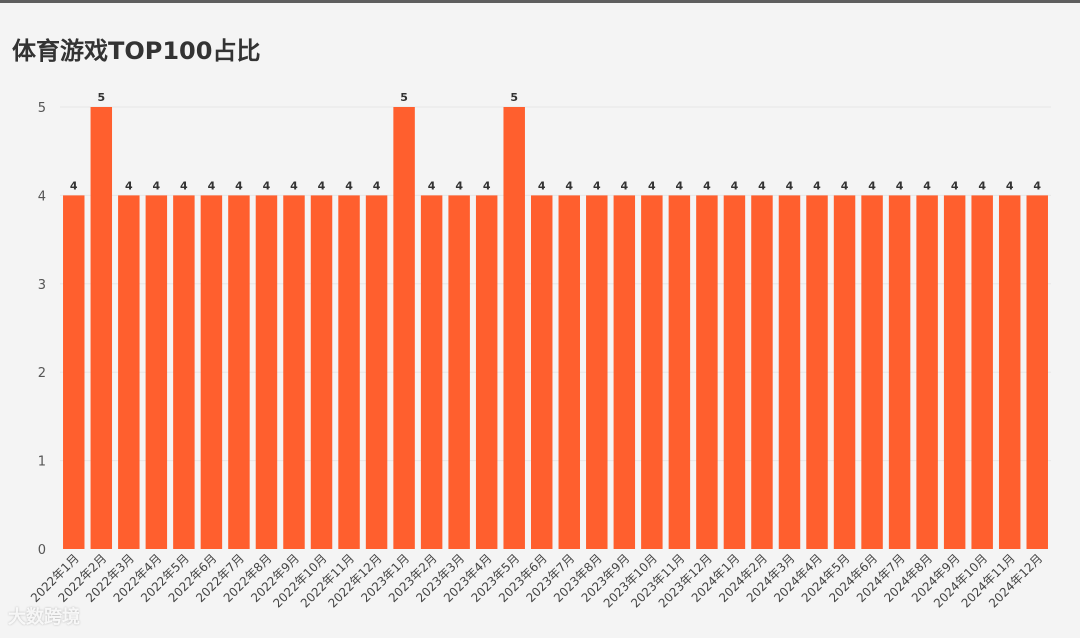 This screenshot has width=1080, height=638. I want to click on y-tick-label: 0, so click(42, 550).